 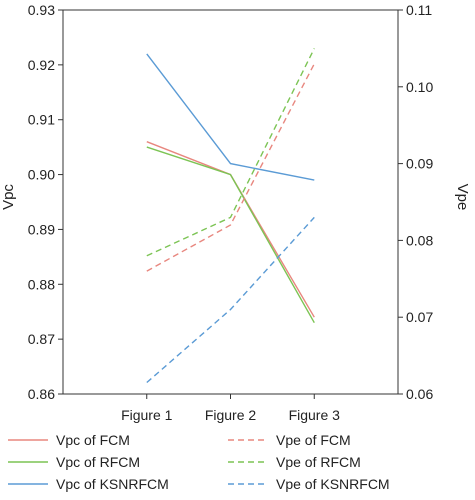 I want to click on x-axis-ticks: Figure 1 Figure 2 Figure 3, so click(x=230, y=408).